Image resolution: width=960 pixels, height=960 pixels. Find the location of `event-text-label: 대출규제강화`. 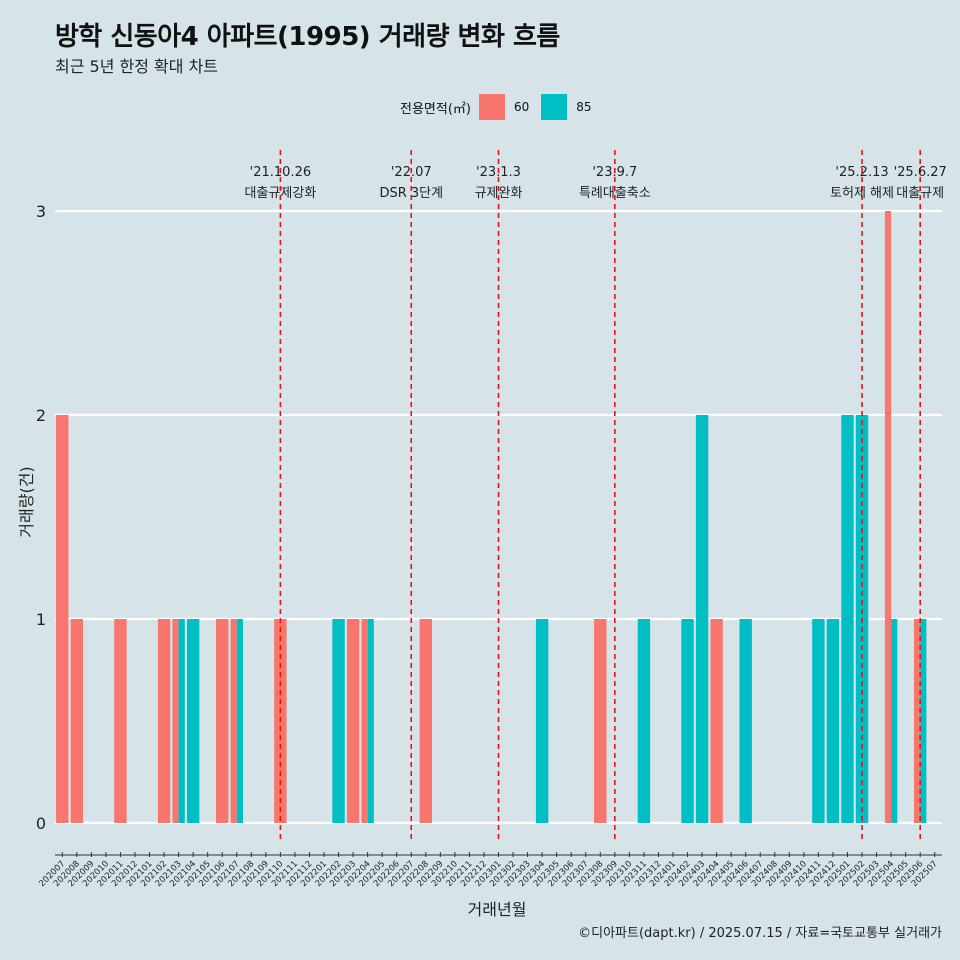

event-text-label: 대출규제강화 is located at coordinates (281, 193).